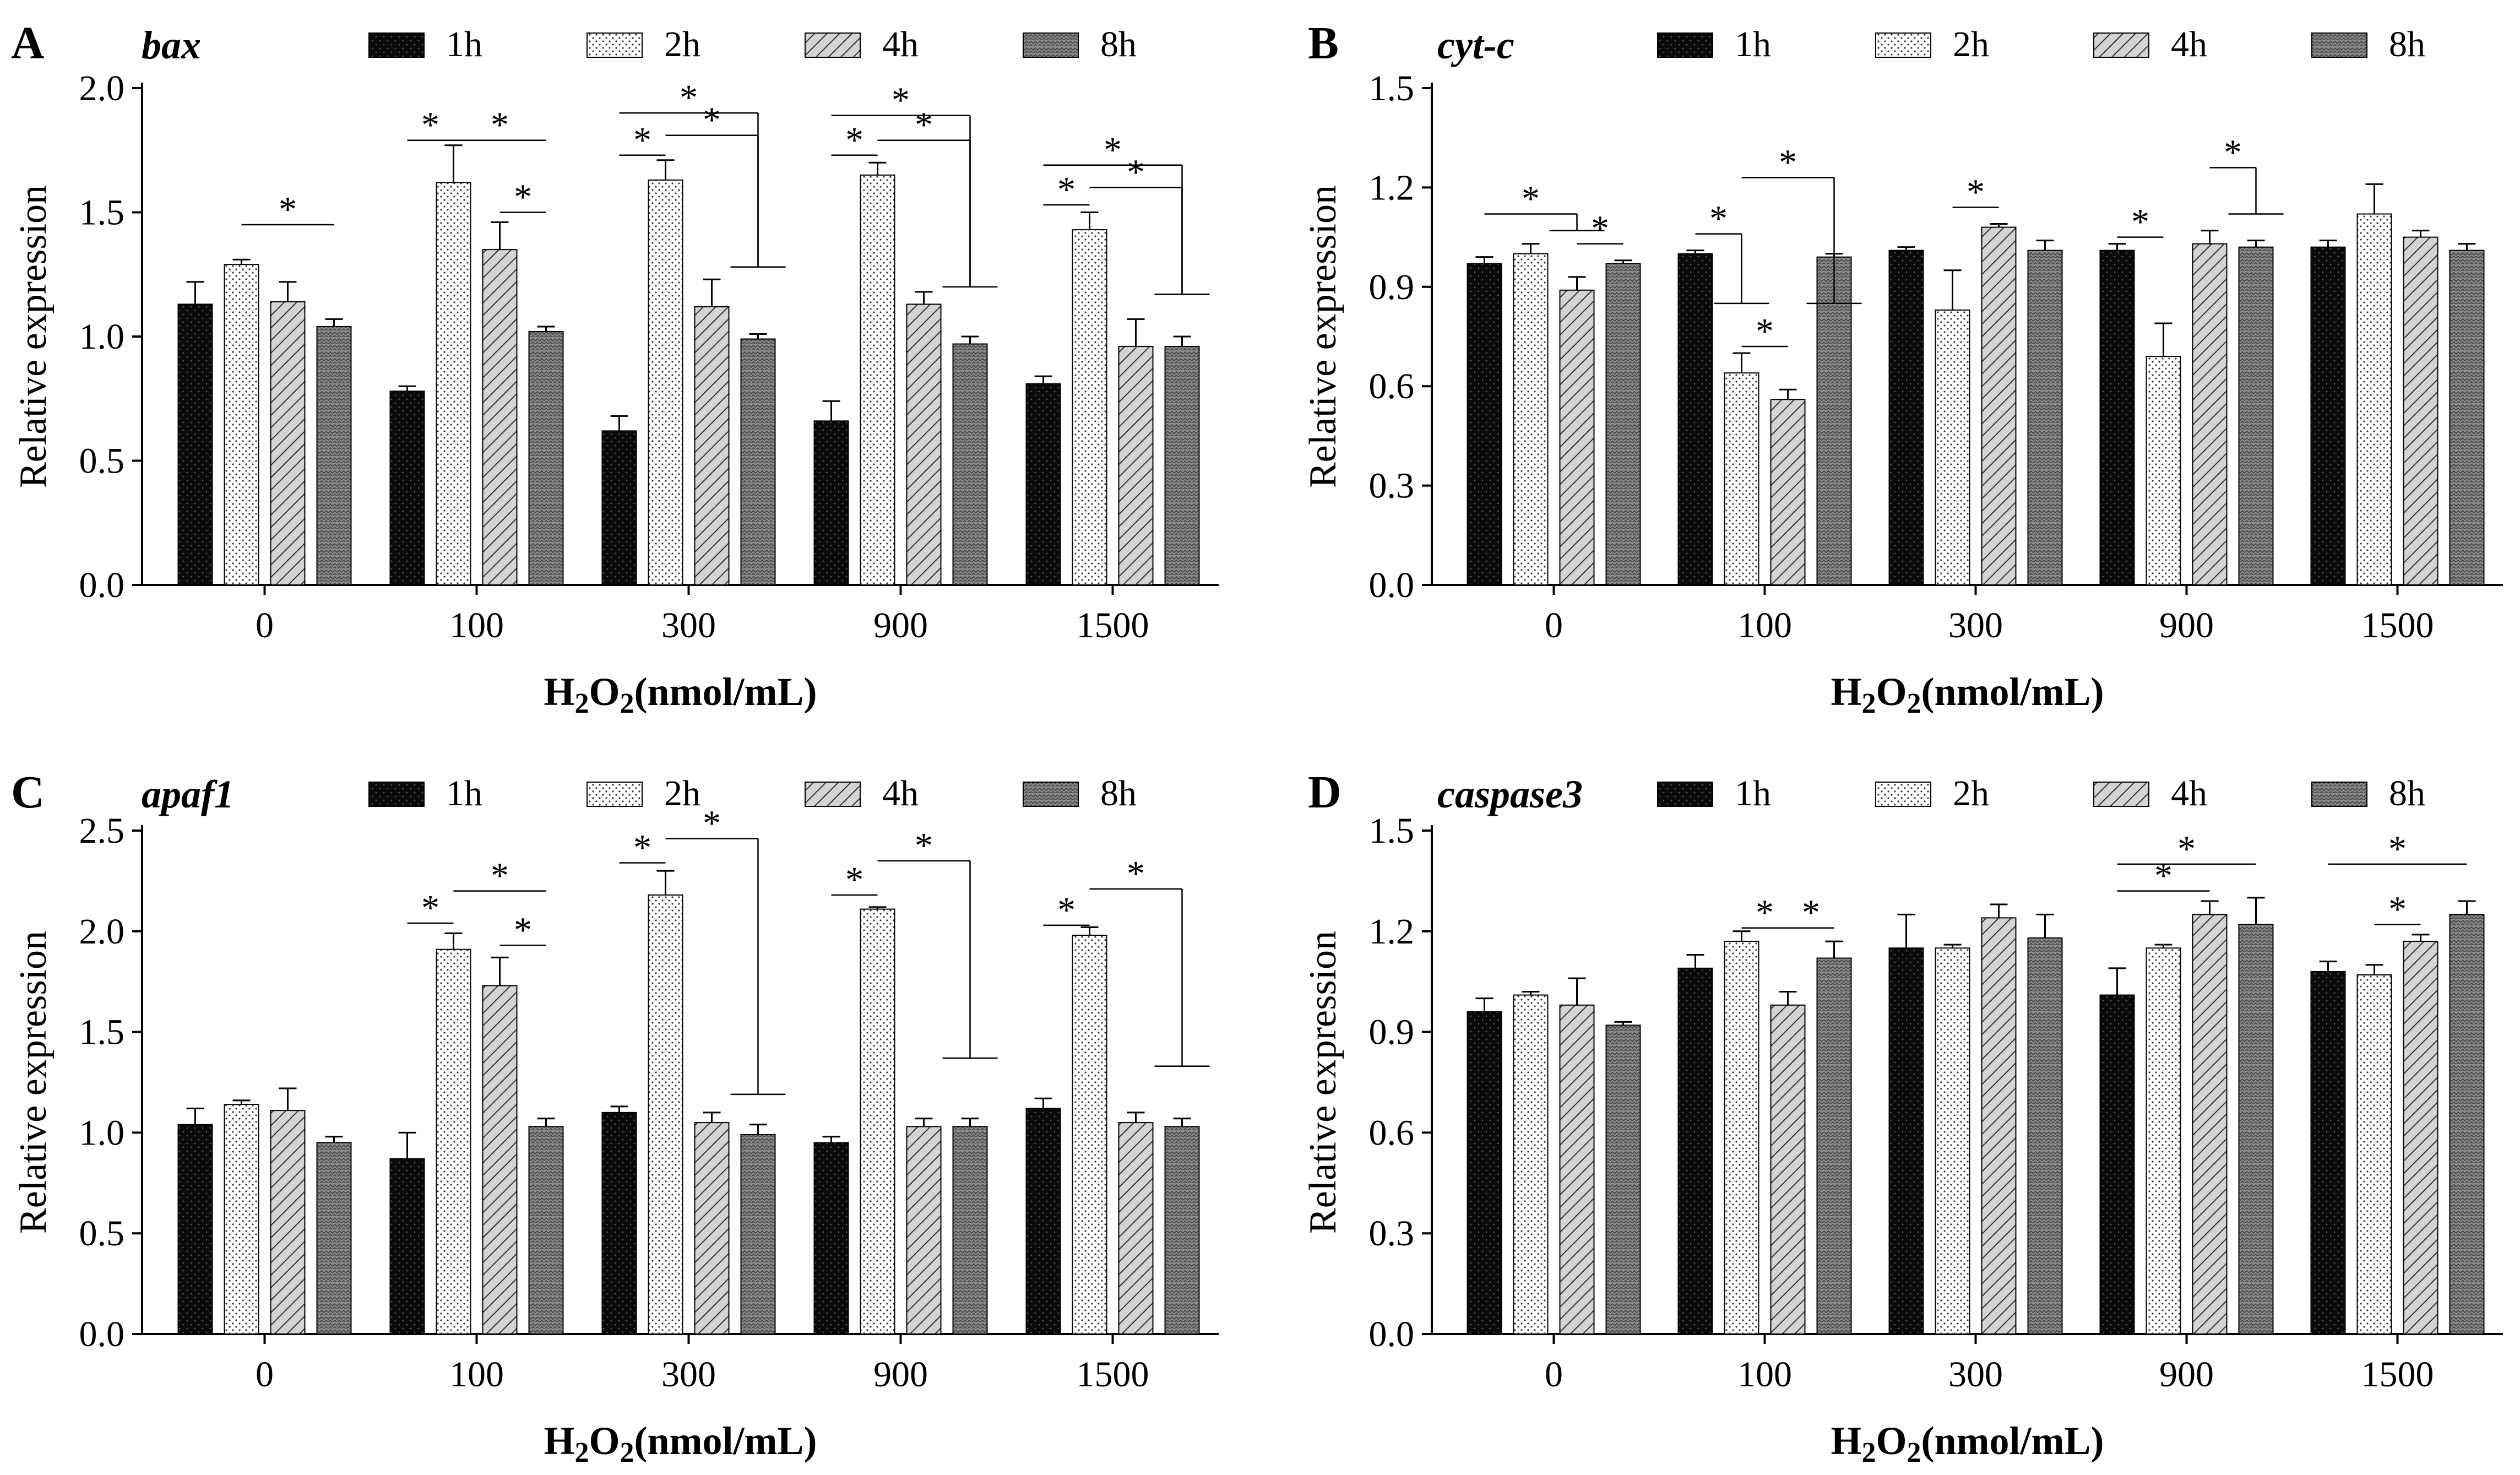 The height and width of the screenshot is (1475, 2520). Describe the element at coordinates (1475, 45) in the screenshot. I see `gene-title: cyt-c` at that location.